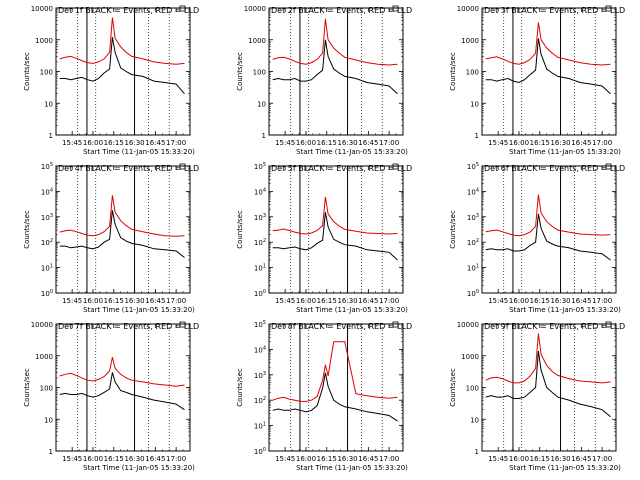 The image size is (640, 480). Describe the element at coordinates (496, 326) in the screenshot. I see `panel-title-prefix: Det 9f` at that location.